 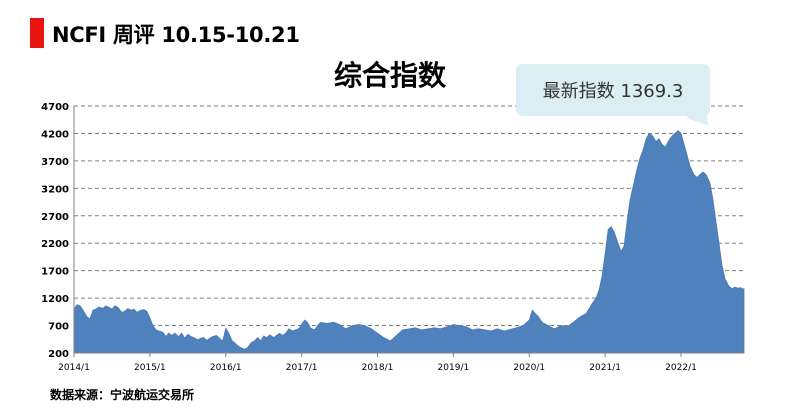 I want to click on latest-index-callout: 最新指数 1369.3, so click(x=613, y=90).